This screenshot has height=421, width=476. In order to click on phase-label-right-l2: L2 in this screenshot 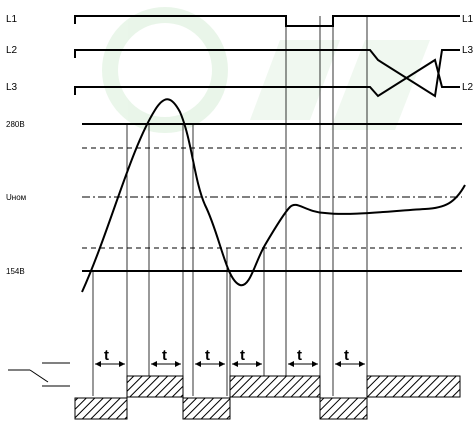, I will do `click(468, 87)`.